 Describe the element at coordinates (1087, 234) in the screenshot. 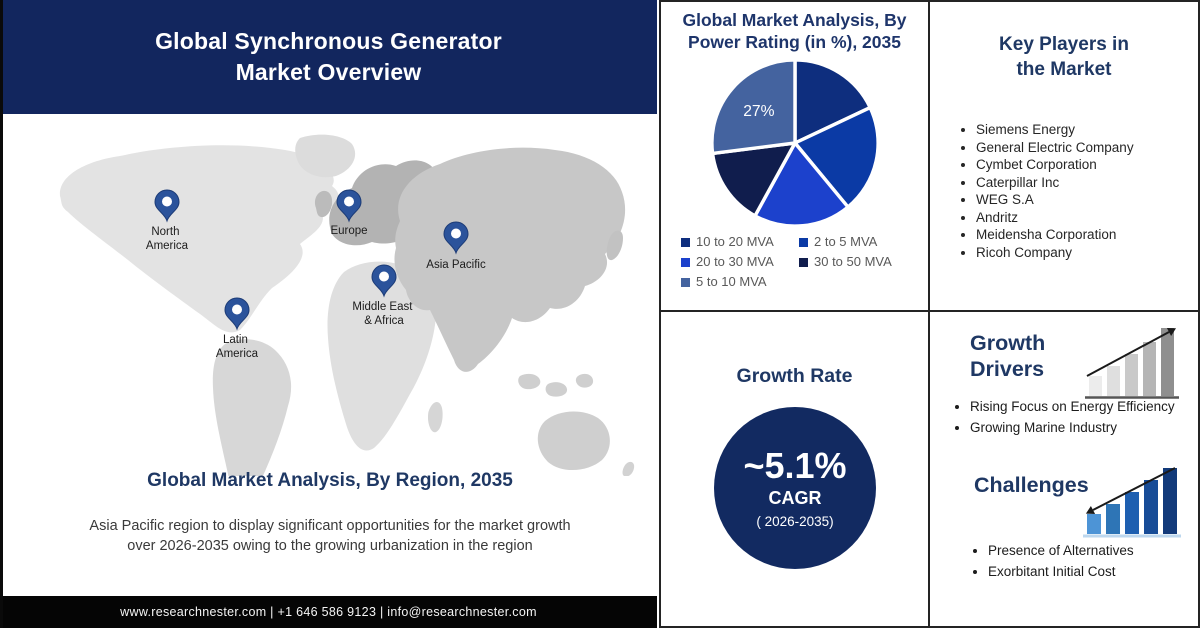

I see `list-item: Meidensha Corporation` at that location.